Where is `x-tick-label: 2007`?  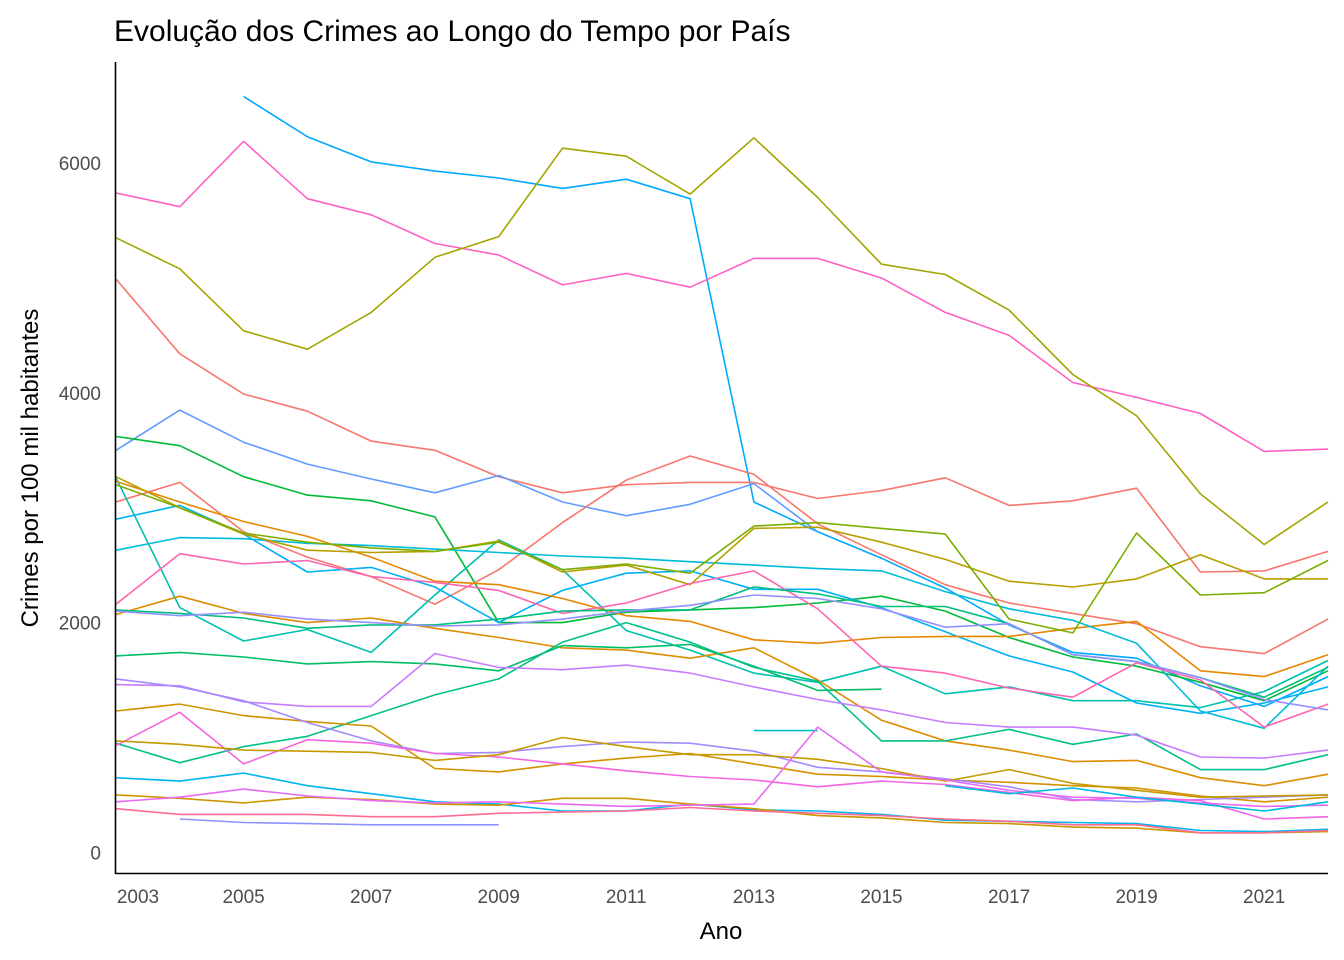 x-tick-label: 2007 is located at coordinates (371, 897).